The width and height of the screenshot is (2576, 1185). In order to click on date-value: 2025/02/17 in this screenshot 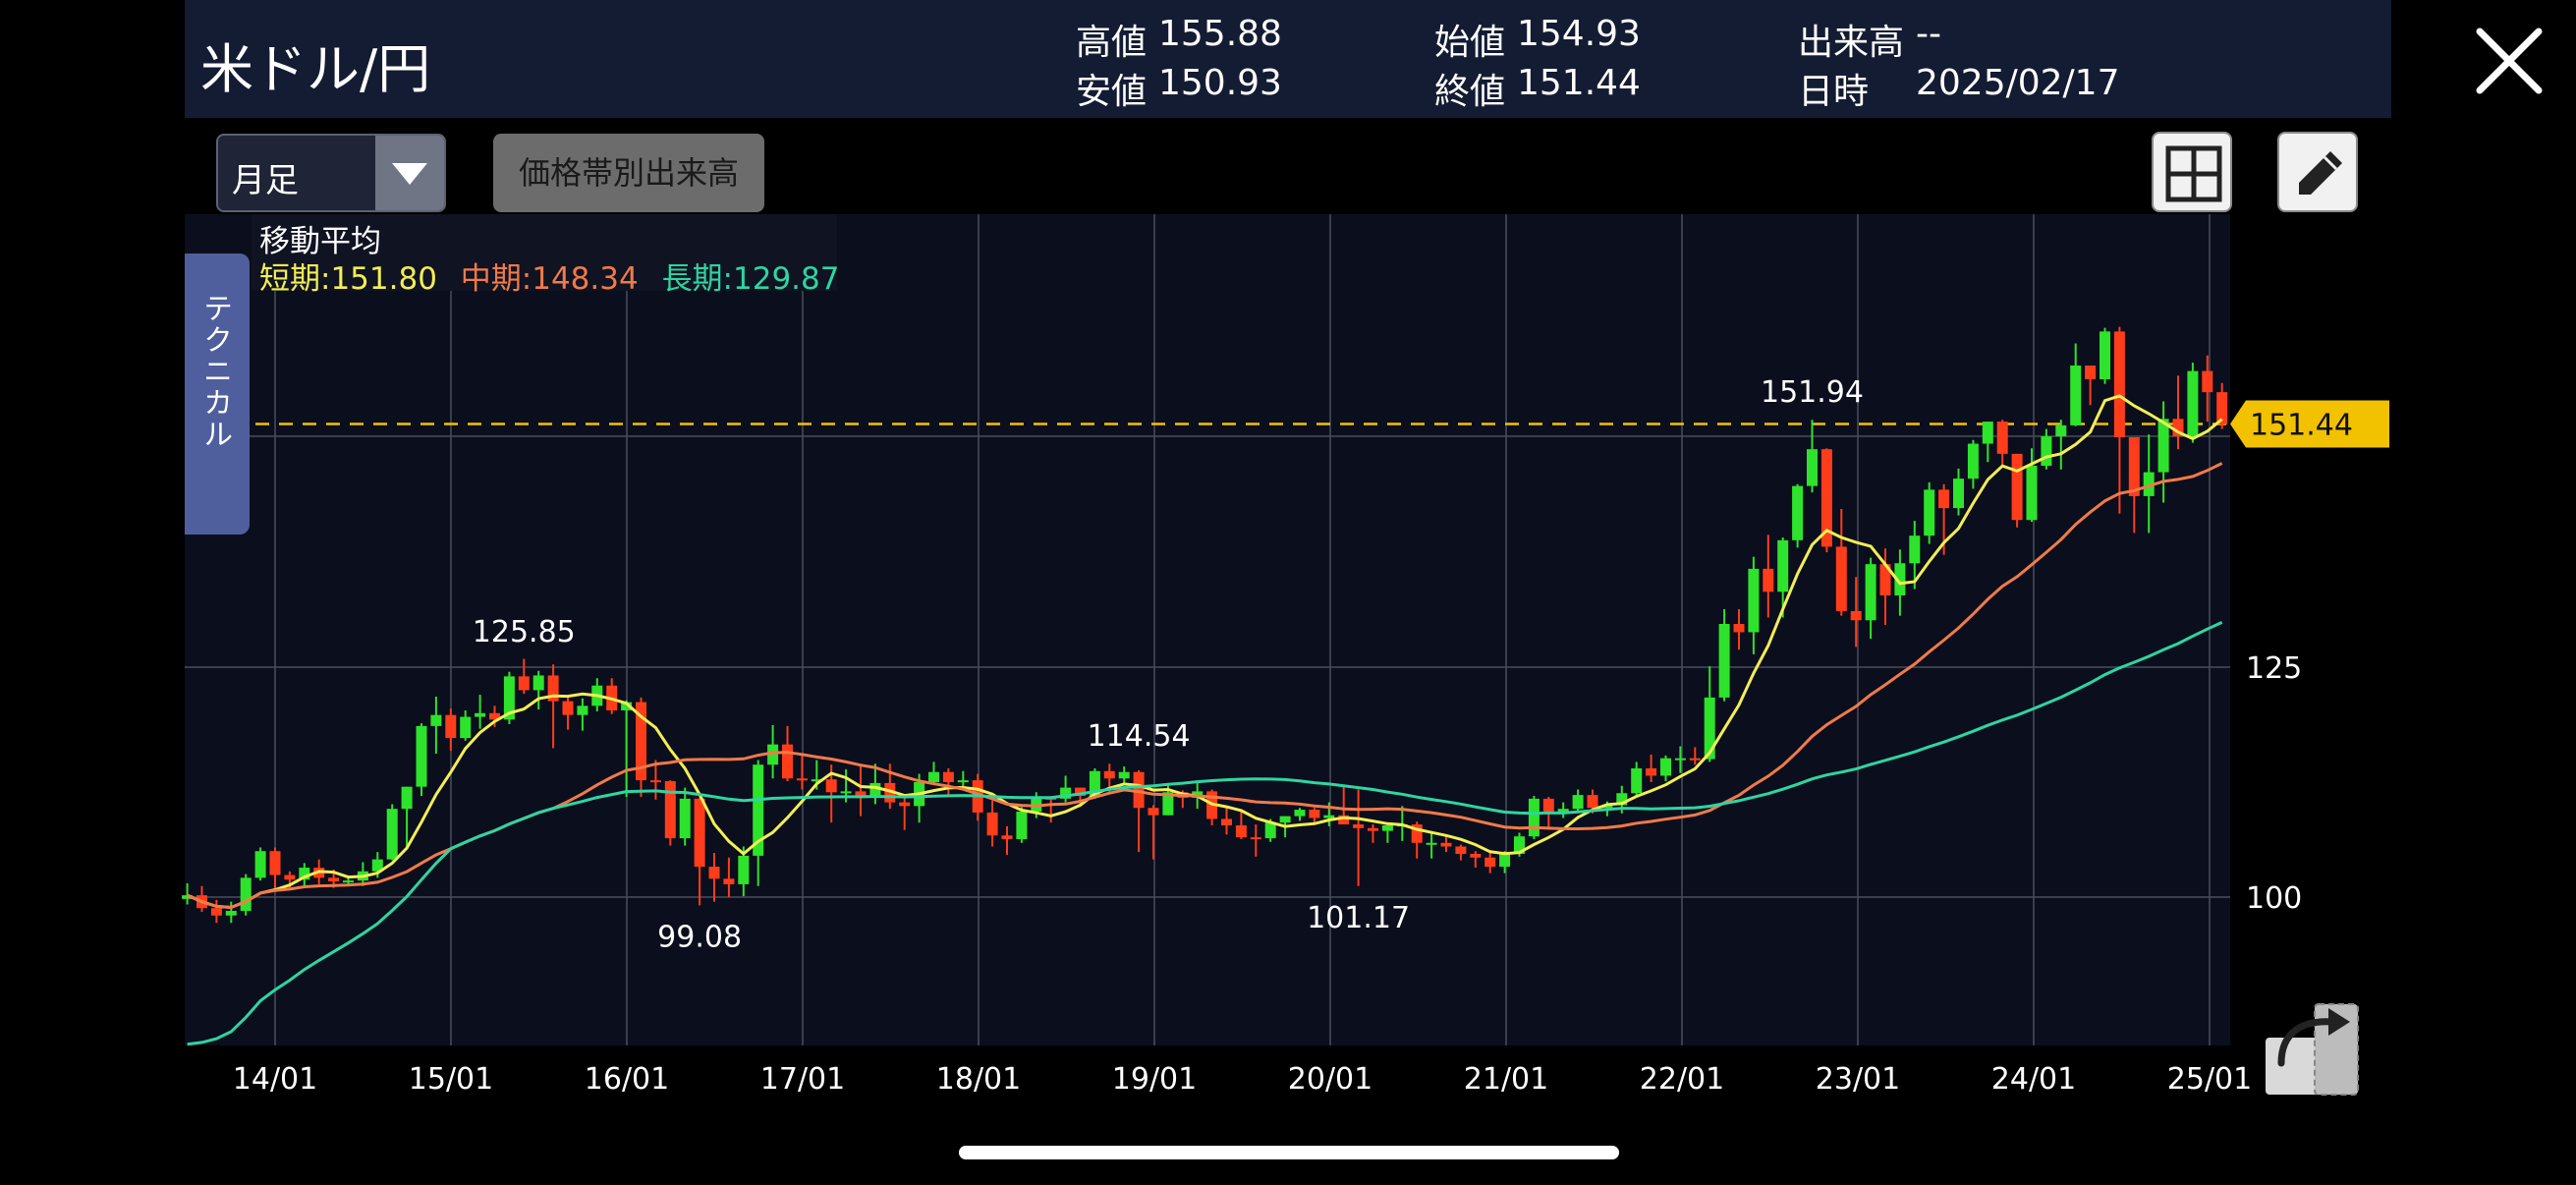, I will do `click(2018, 83)`.